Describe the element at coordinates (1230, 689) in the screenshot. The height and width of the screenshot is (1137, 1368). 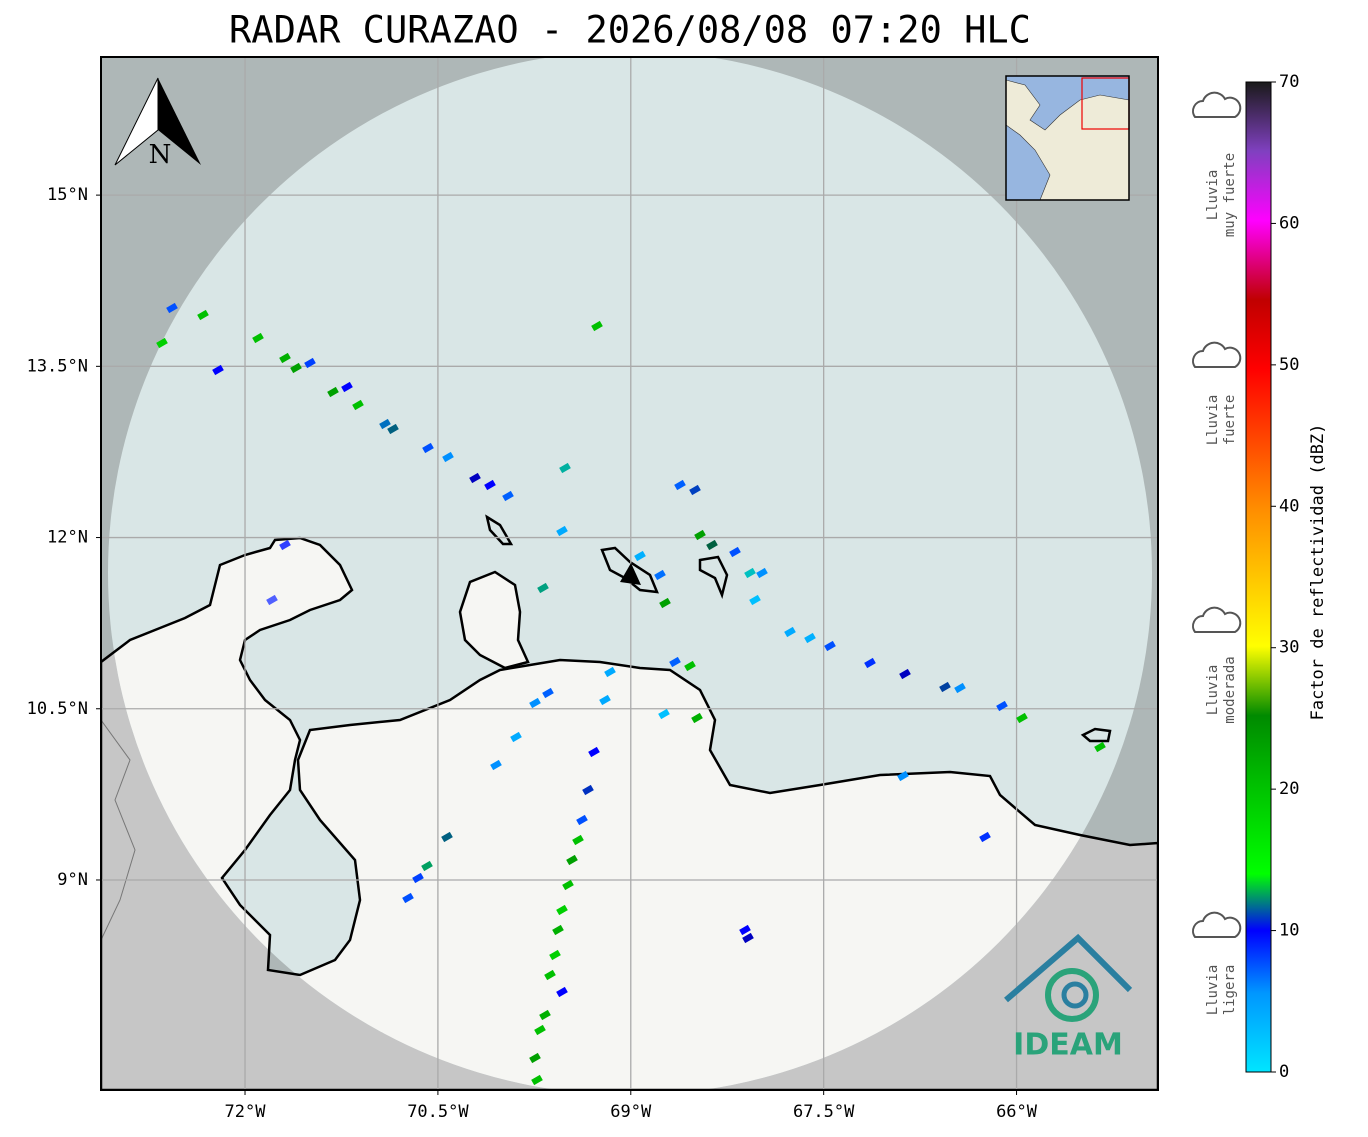
I see `legend-label: moderada` at that location.